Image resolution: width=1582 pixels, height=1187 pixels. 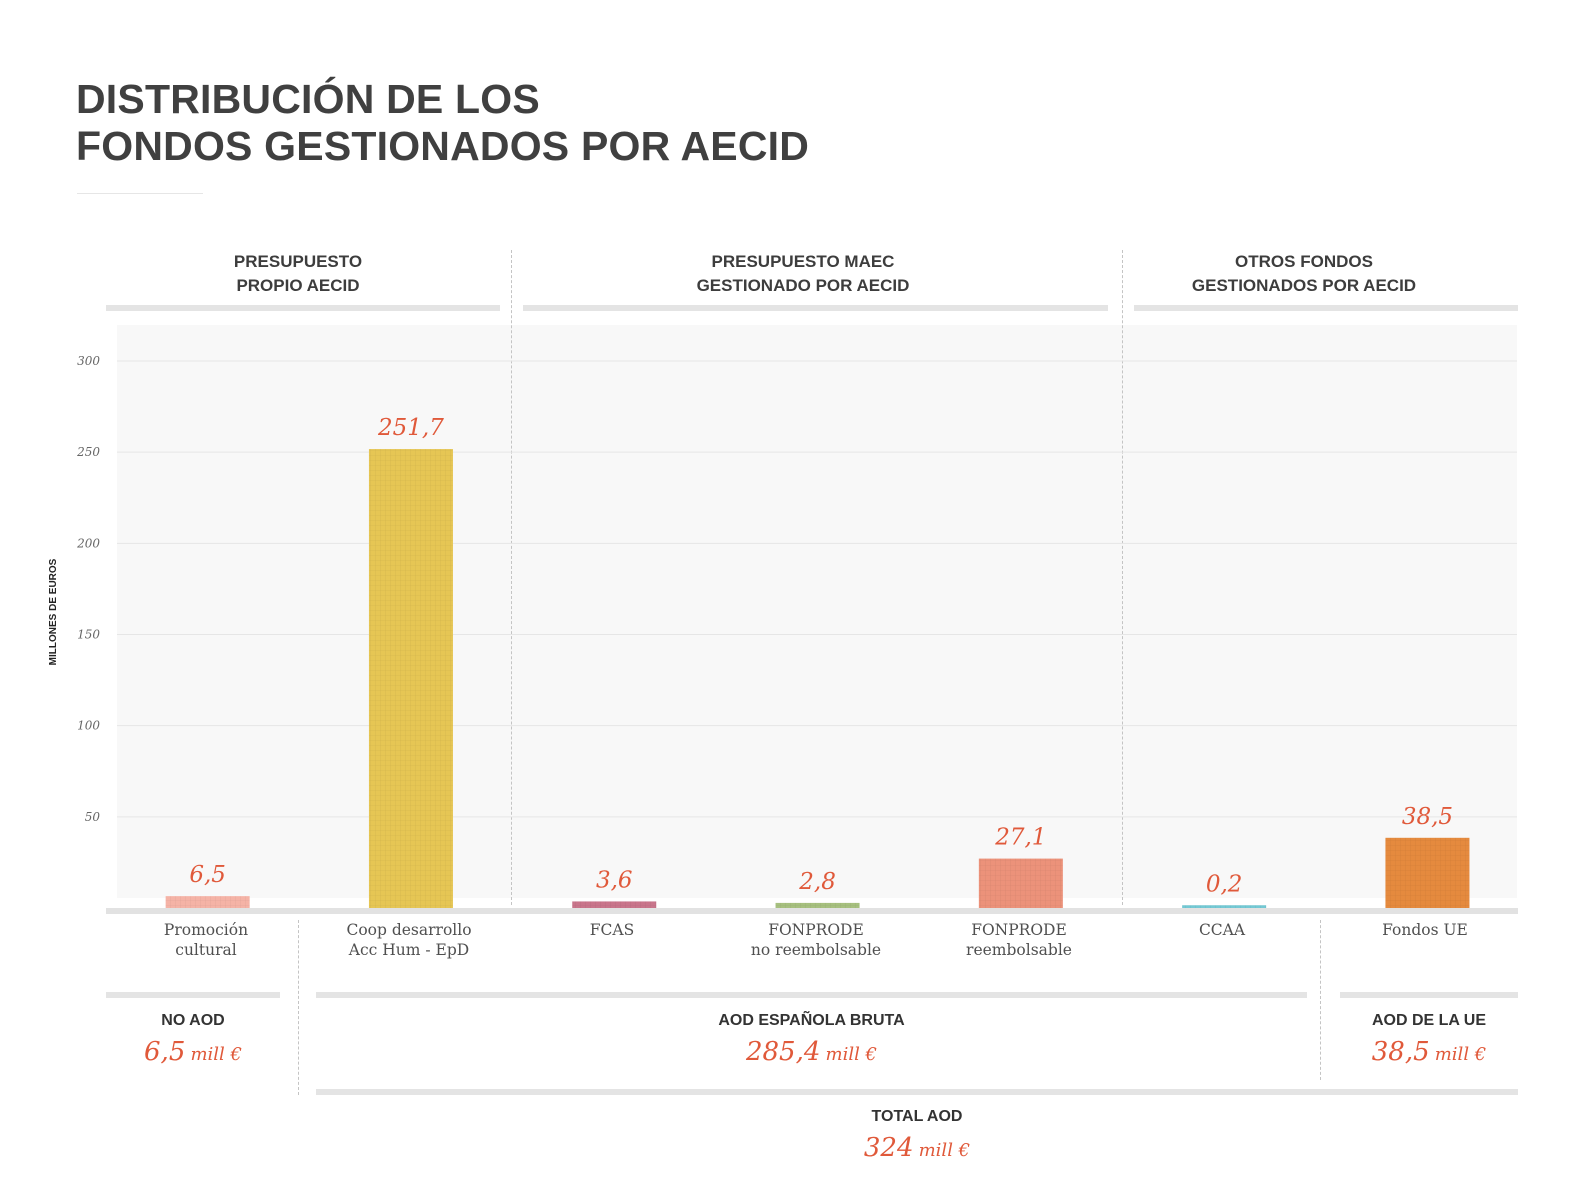 What do you see at coordinates (93, 817) in the screenshot?
I see `y-tick-label: 50` at bounding box center [93, 817].